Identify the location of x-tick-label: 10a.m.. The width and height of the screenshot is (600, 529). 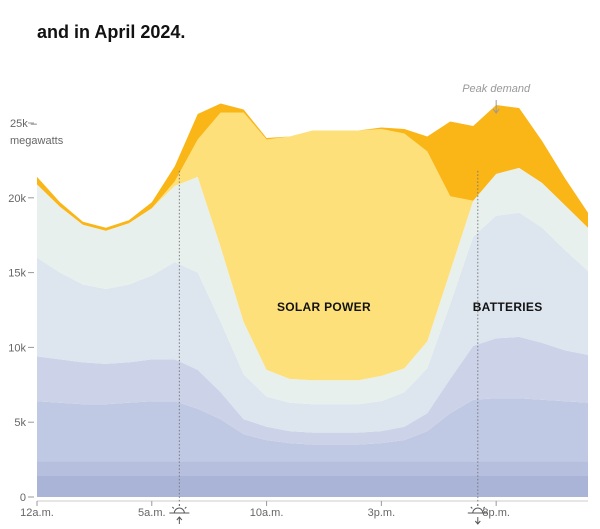
(267, 513).